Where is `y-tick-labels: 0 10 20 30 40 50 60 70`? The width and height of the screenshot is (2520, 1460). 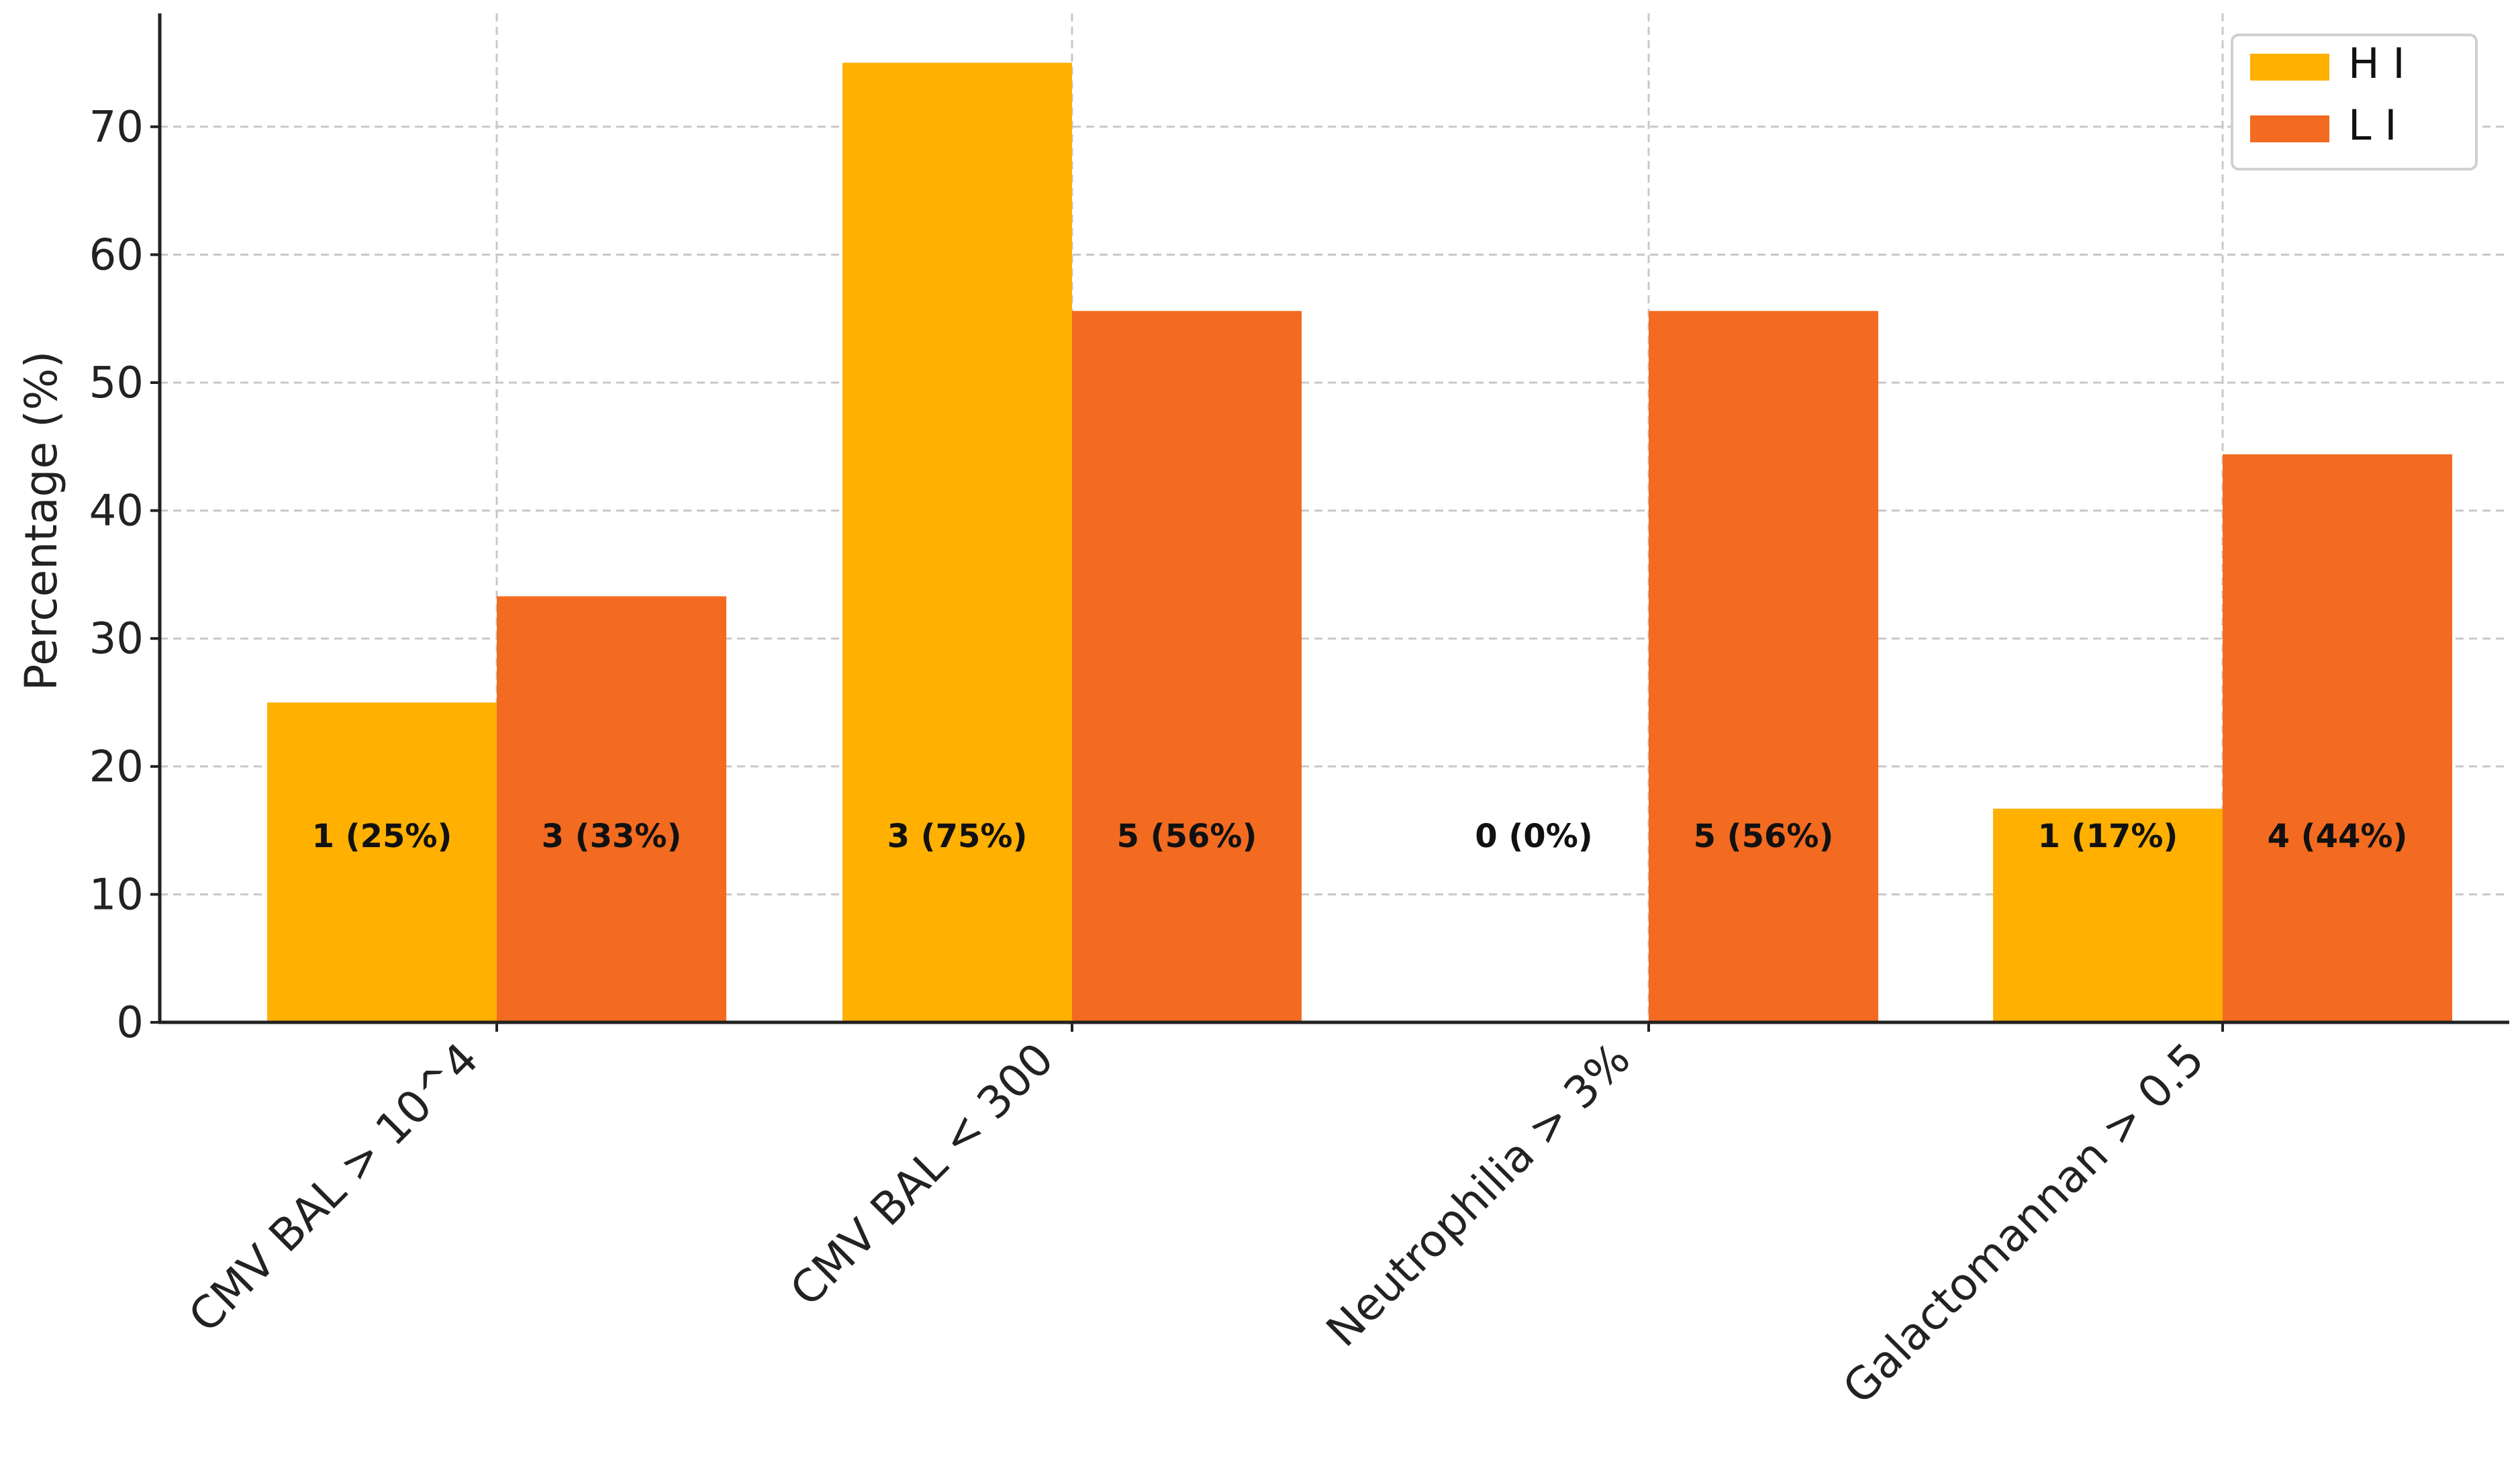 y-tick-labels: 0 10 20 30 40 50 60 70 is located at coordinates (124, 576).